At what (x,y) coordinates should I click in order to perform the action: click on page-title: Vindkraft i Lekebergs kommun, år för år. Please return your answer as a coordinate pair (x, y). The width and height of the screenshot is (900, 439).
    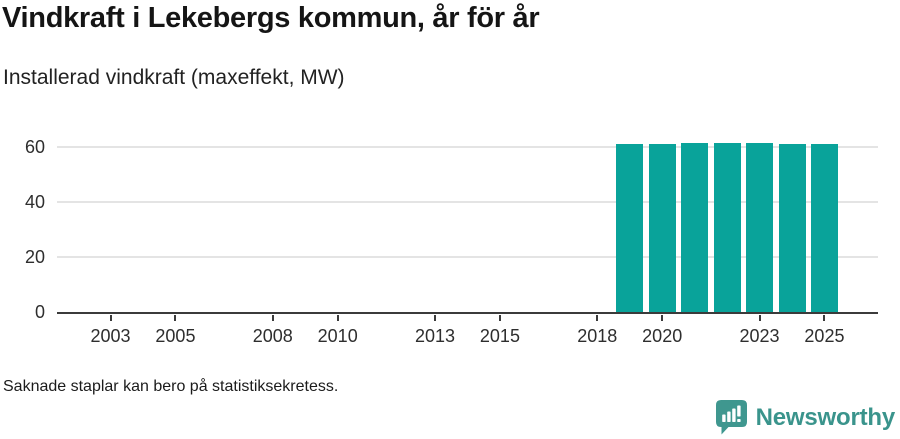
    Looking at the image, I should click on (271, 18).